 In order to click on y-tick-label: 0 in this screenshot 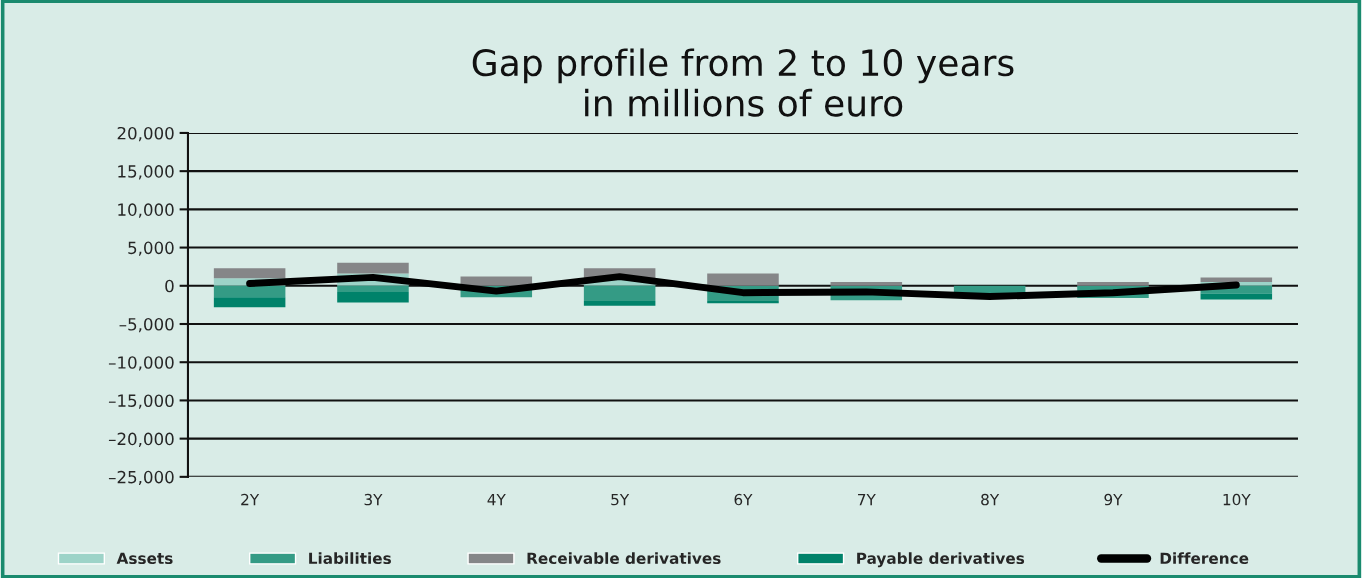, I will do `click(169, 286)`.